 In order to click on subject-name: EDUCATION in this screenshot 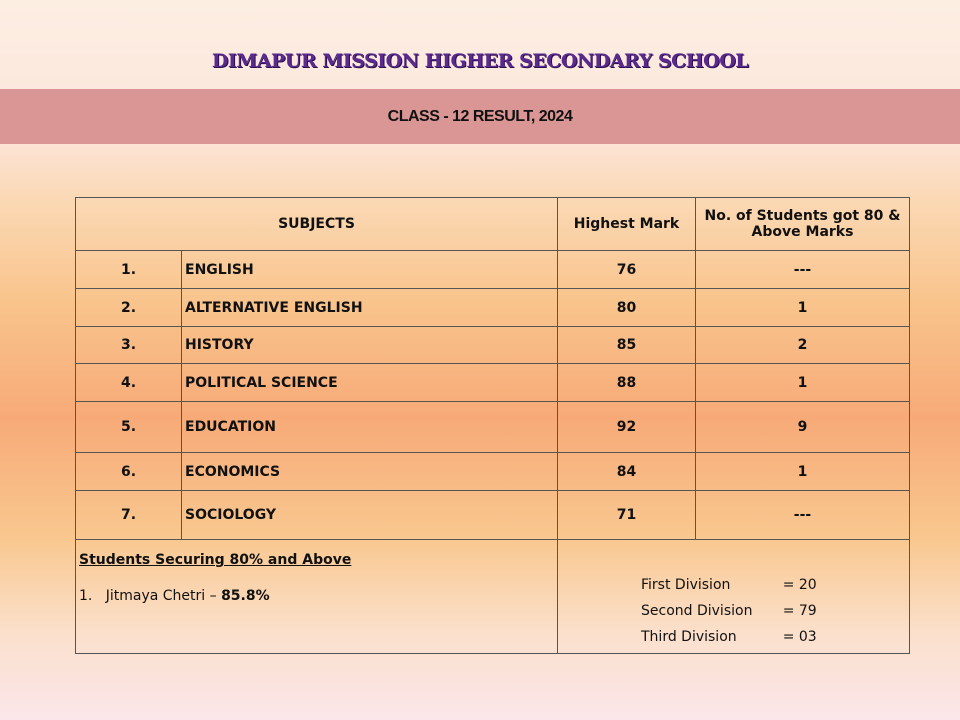, I will do `click(369, 427)`.